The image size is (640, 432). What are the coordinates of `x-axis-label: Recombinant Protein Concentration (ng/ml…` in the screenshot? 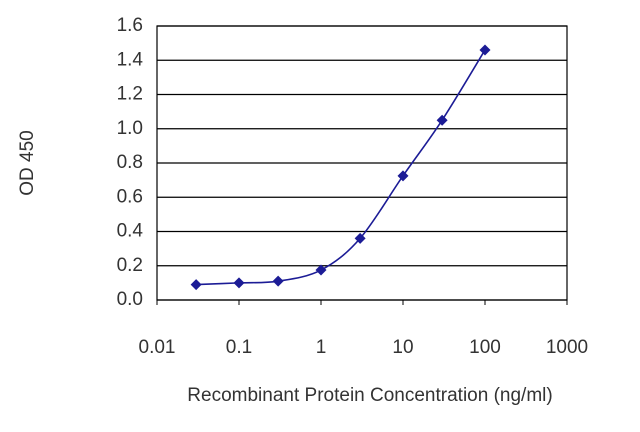 It's located at (369, 395).